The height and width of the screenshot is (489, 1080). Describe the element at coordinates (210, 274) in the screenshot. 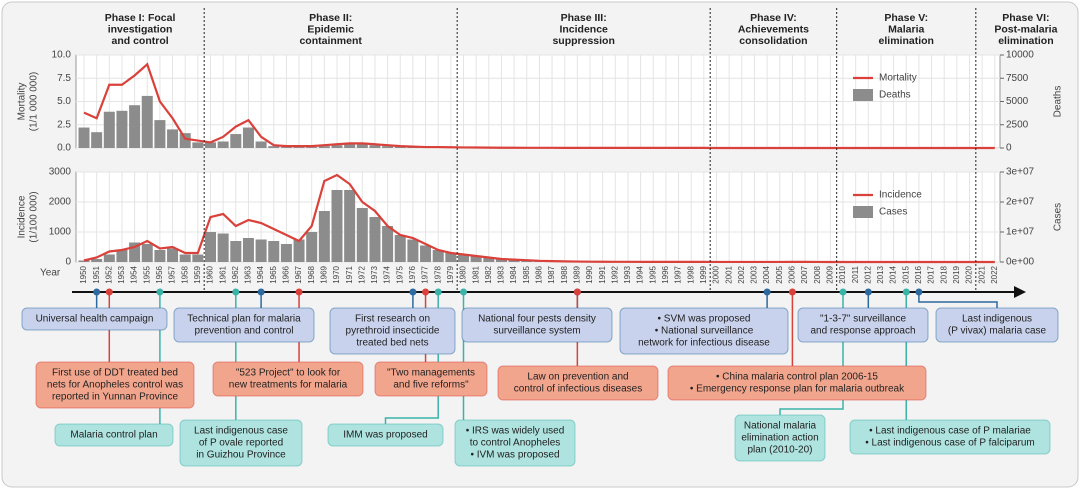

I see `x-tick-label: 1960` at that location.